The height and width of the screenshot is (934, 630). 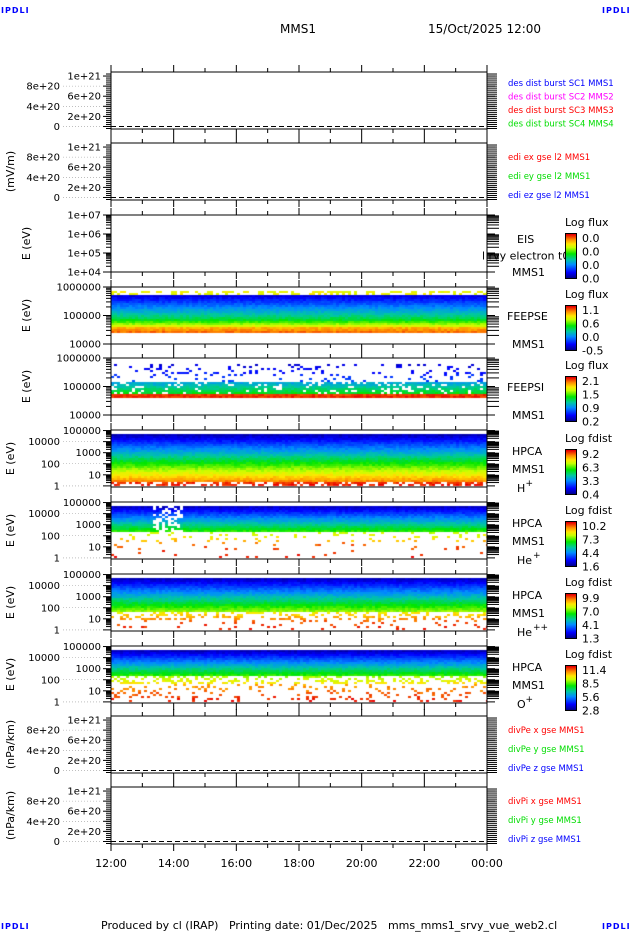 What do you see at coordinates (43, 87) in the screenshot?
I see `des-dist-burst-ytick-label: 8e+20` at bounding box center [43, 87].